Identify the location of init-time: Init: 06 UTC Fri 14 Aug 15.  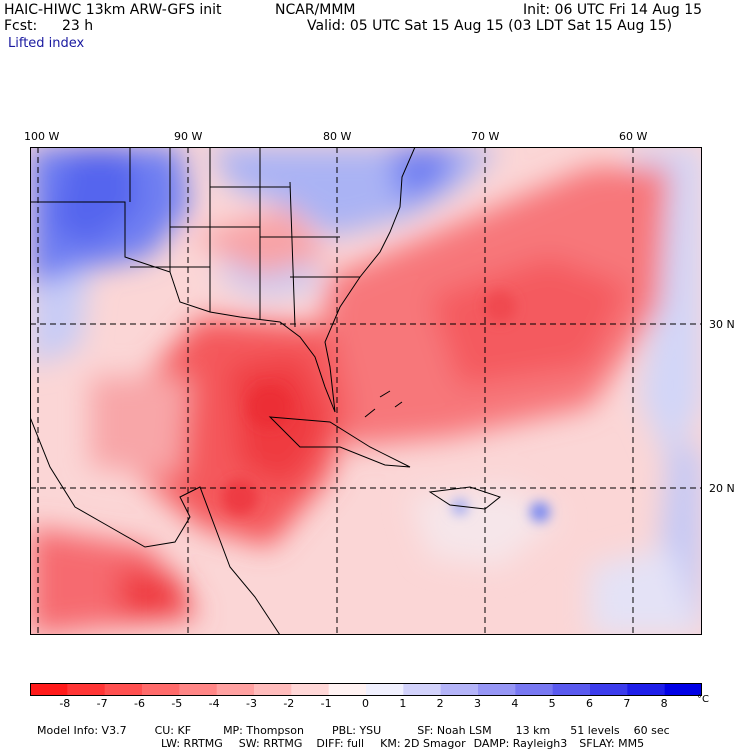
(613, 10).